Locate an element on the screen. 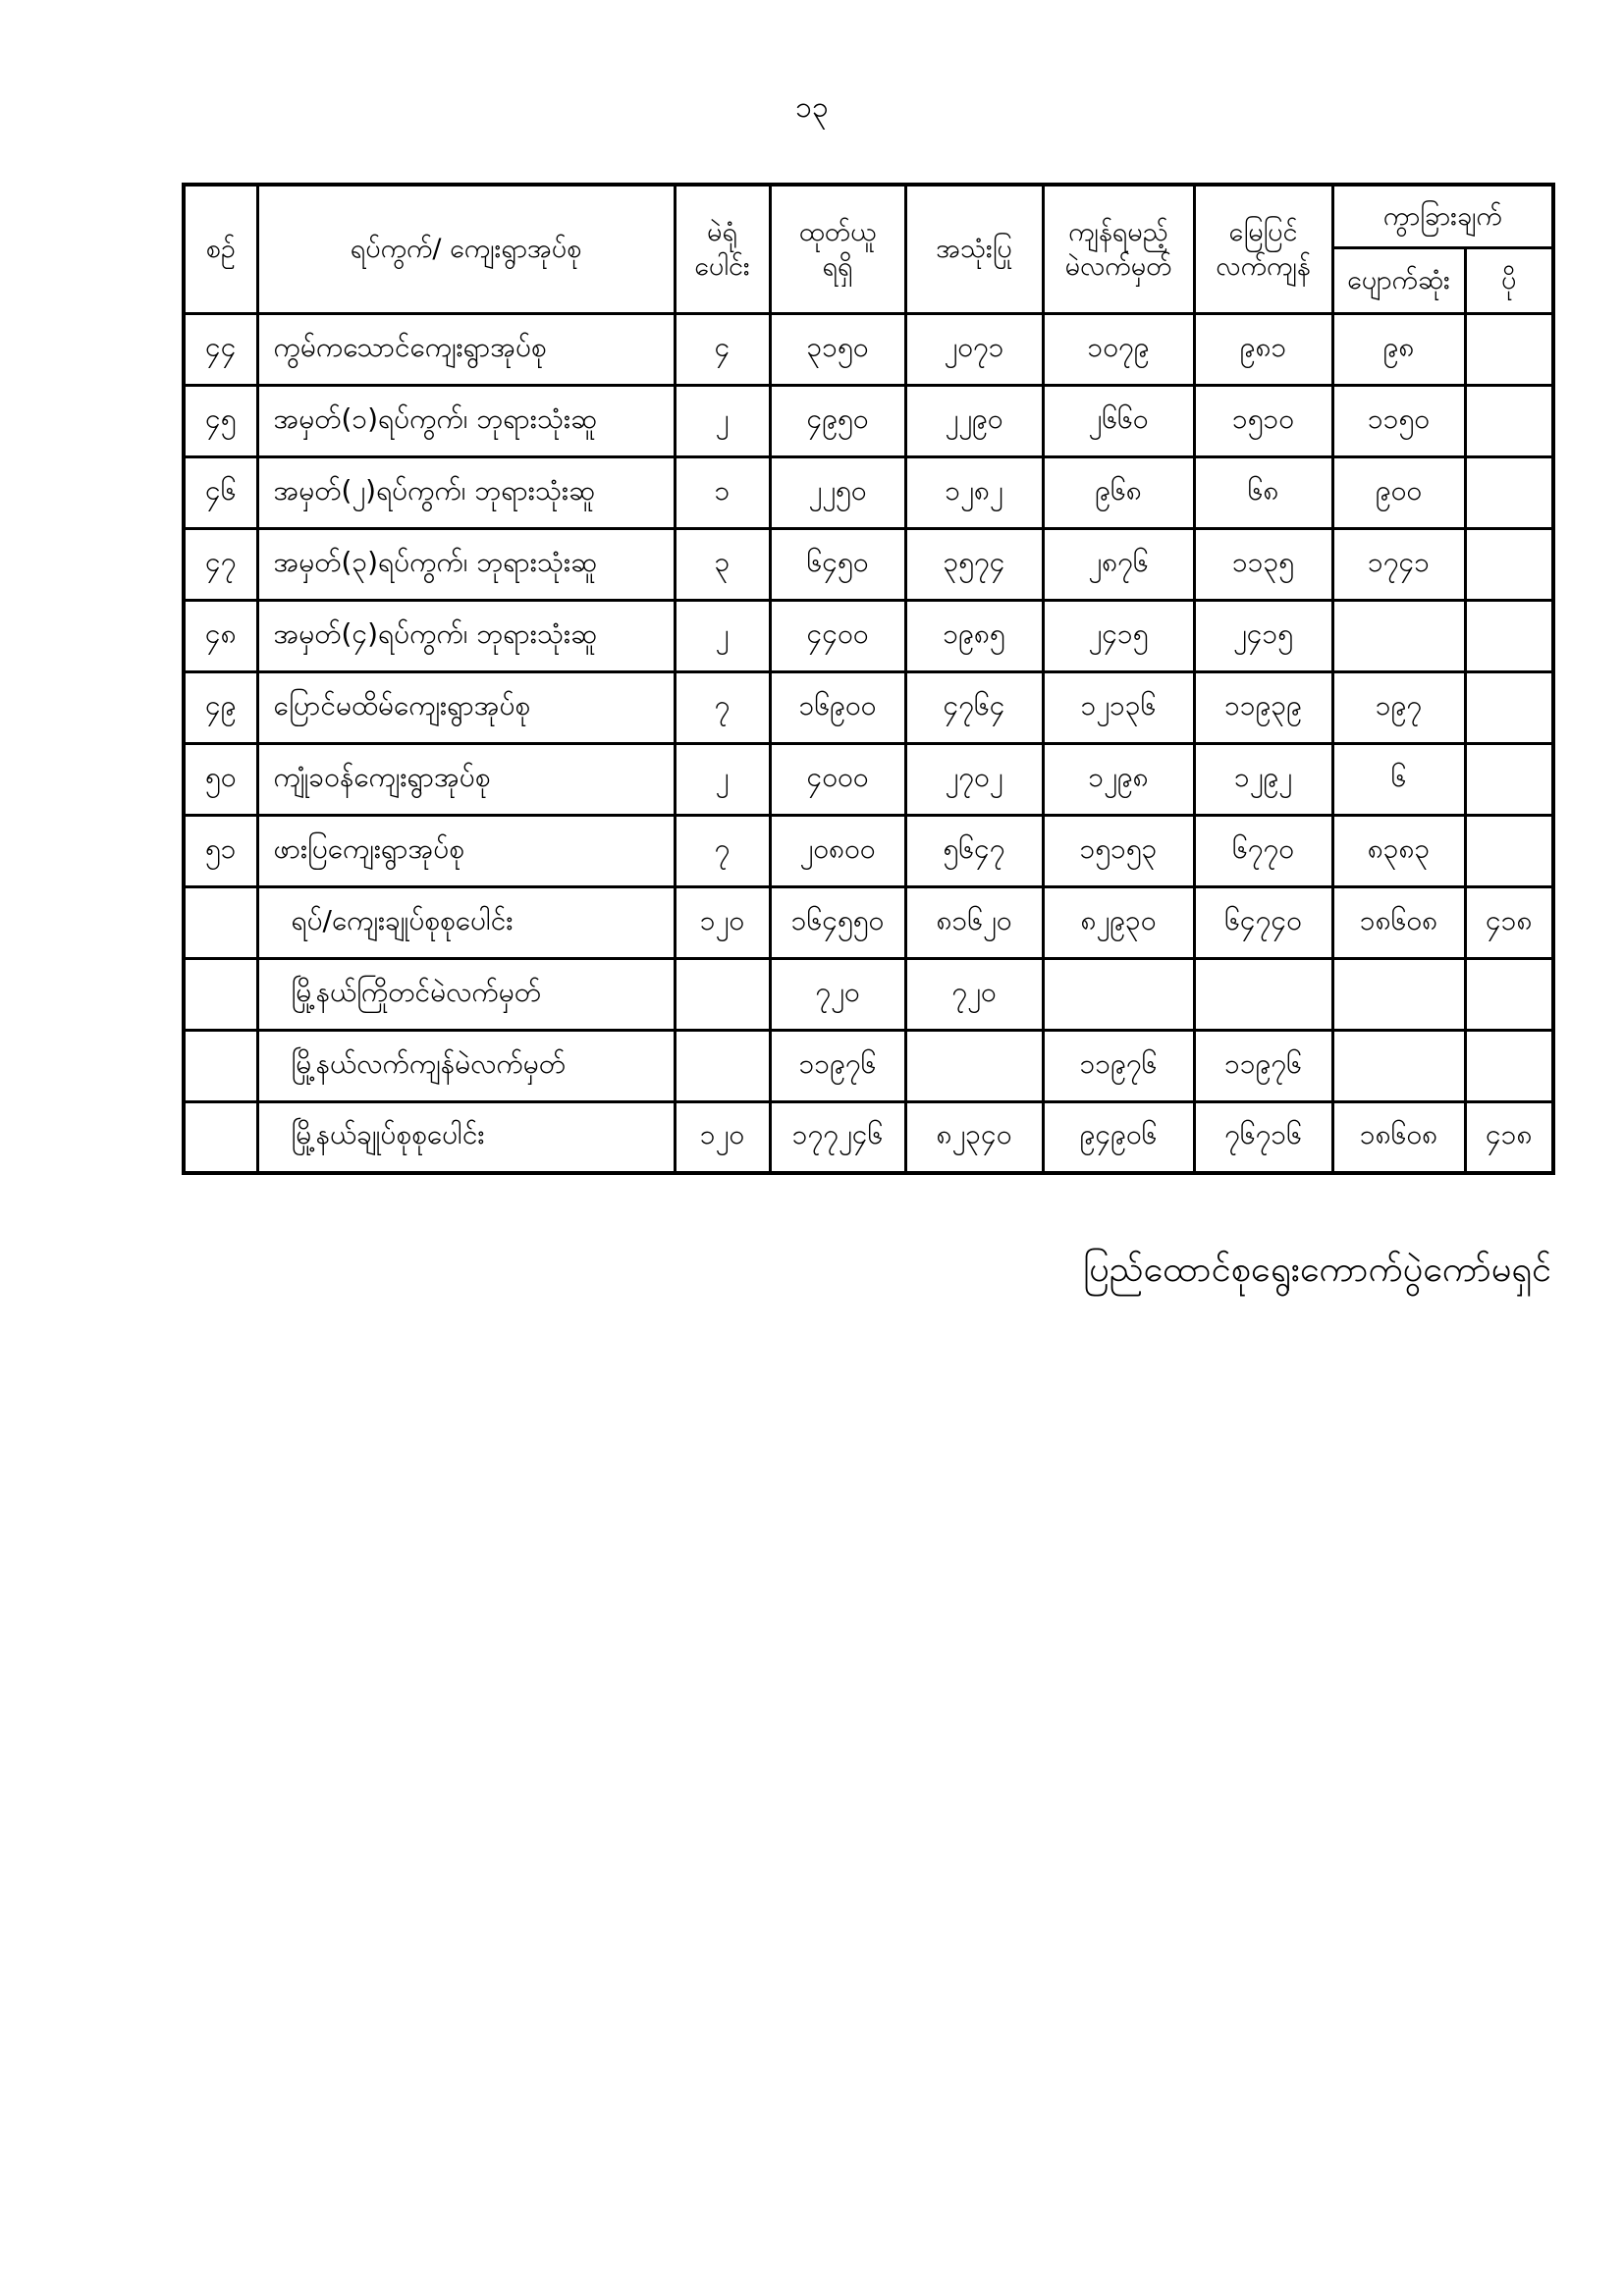  received-cell: ၁၁၉၇၆ is located at coordinates (837, 1066).